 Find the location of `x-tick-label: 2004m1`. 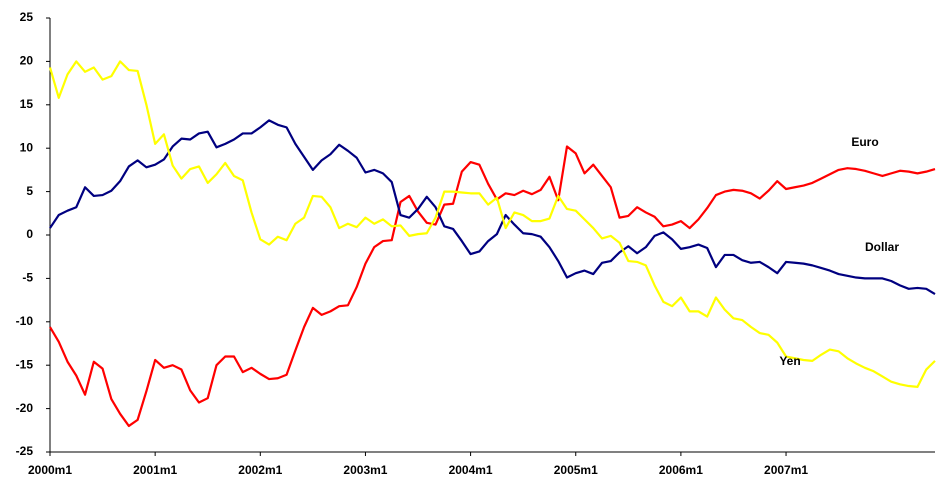

x-tick-label: 2004m1 is located at coordinates (471, 470).